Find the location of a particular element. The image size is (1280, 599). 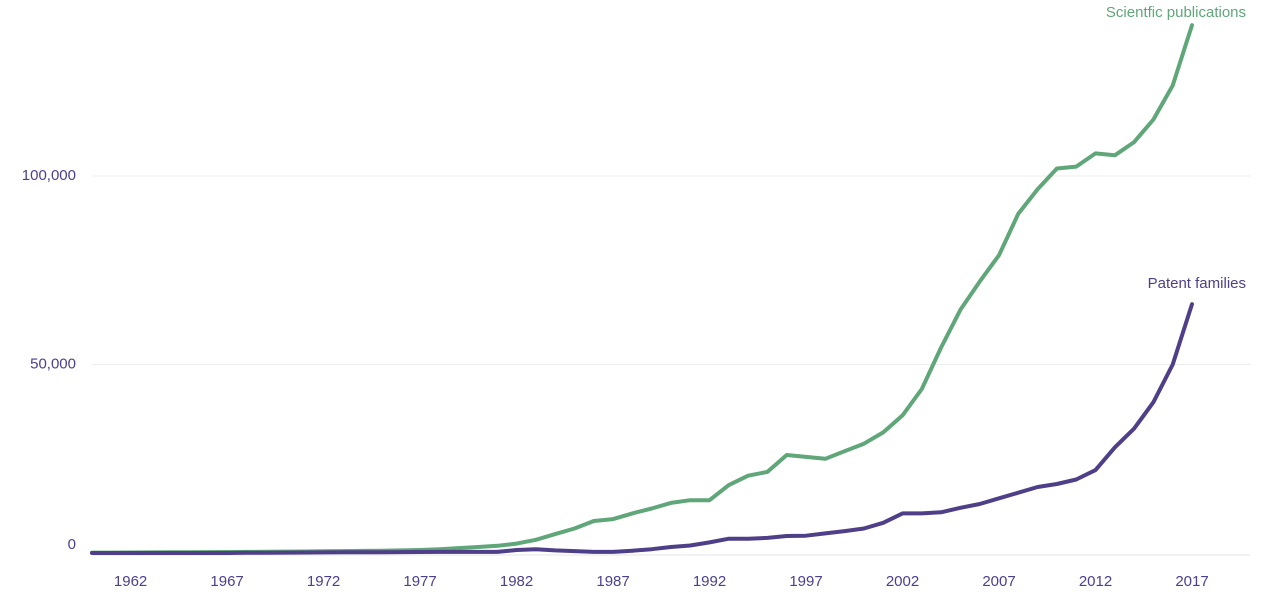

x-tick-label: 1977 is located at coordinates (419, 581).